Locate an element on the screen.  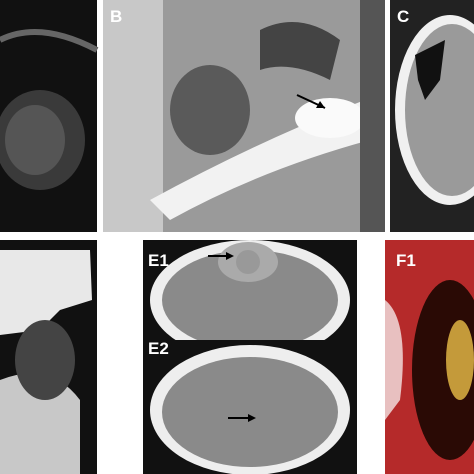
panel-c: C is located at coordinates (432, 116).